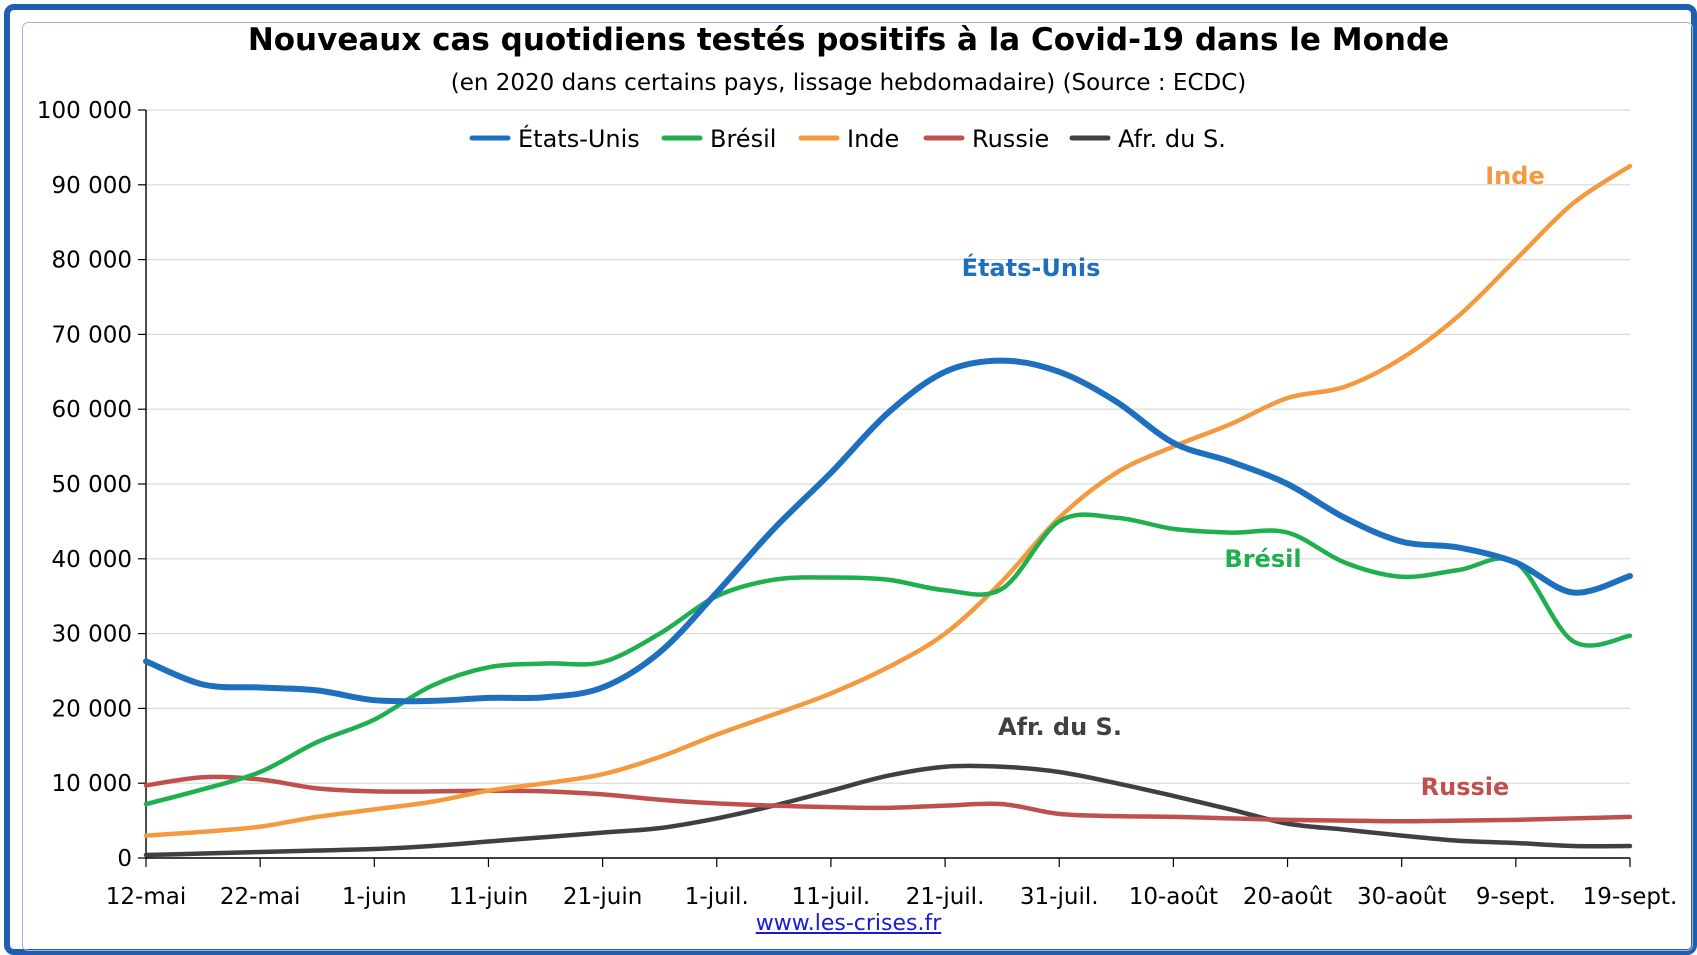  Describe the element at coordinates (92, 709) in the screenshot. I see `y-tick-label: 20 000` at that location.